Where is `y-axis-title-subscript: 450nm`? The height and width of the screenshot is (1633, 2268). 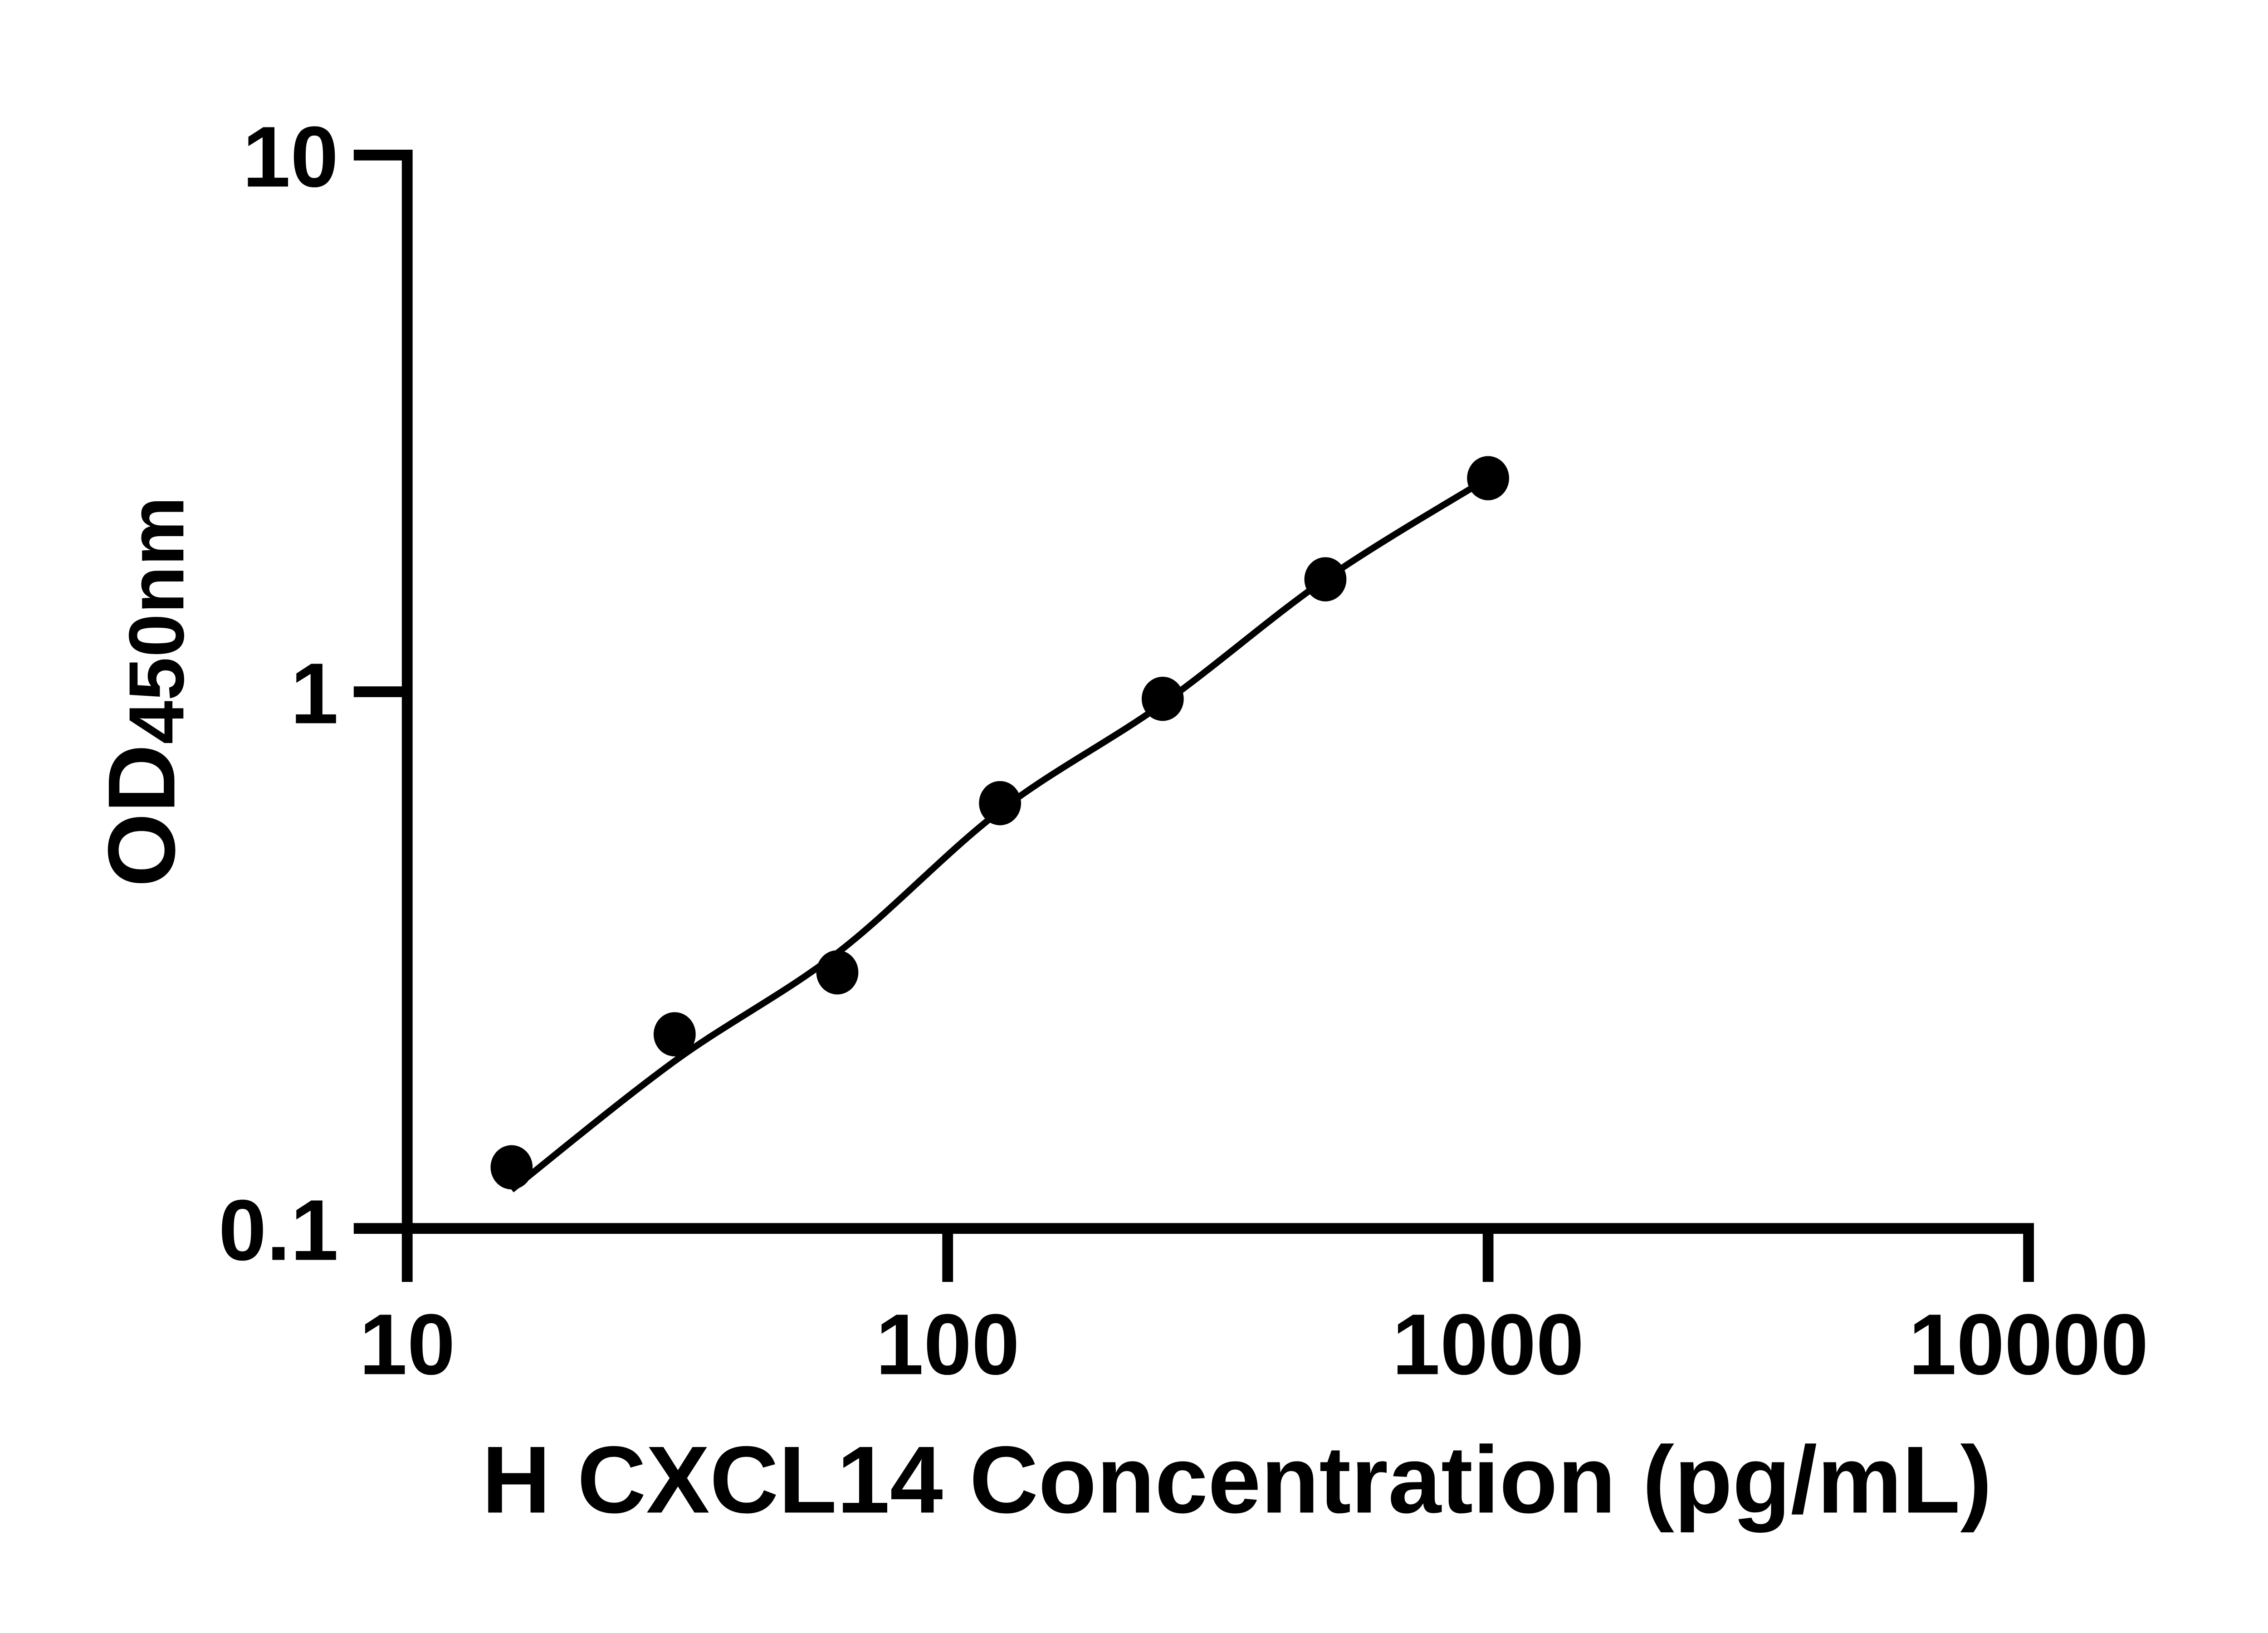
y-axis-title-subscript: 450nm is located at coordinates (156, 620).